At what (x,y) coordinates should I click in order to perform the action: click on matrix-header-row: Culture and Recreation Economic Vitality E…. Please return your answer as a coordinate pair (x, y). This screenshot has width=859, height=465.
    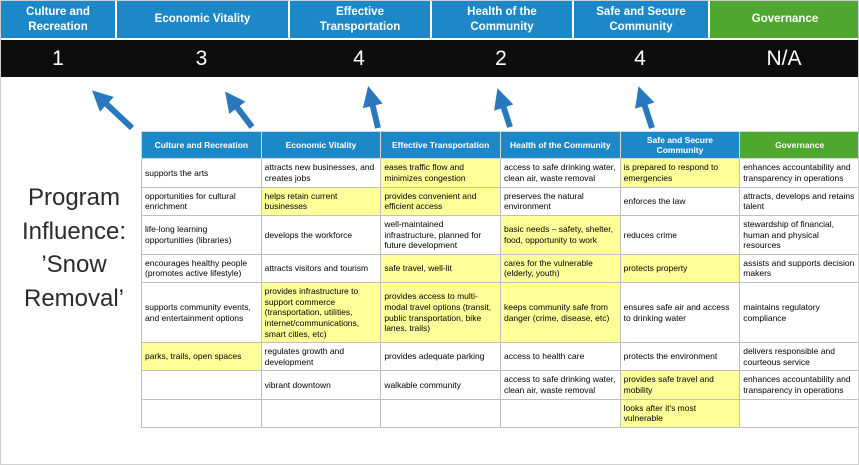
    Looking at the image, I should click on (499, 145).